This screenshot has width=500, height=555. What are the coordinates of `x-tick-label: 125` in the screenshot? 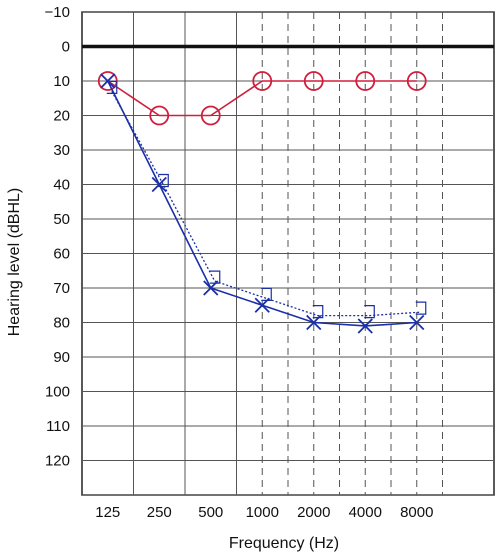 It's located at (107, 512).